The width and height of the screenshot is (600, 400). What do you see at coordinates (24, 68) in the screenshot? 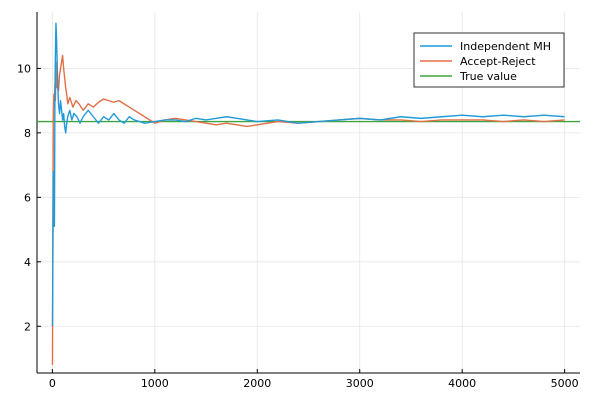
I see `y-tick-label: 10` at bounding box center [24, 68].